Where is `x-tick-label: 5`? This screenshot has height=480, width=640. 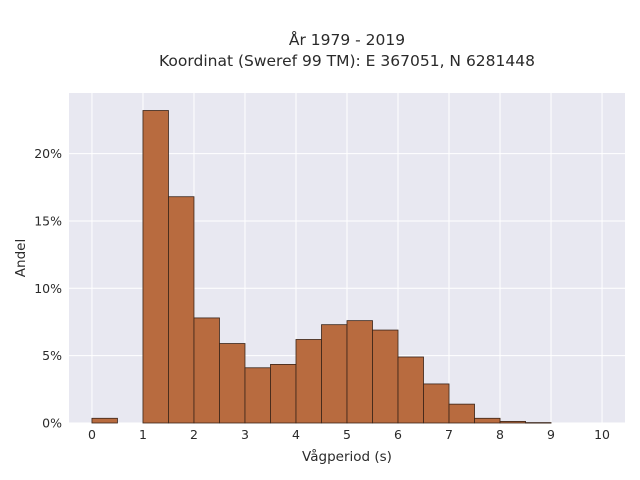 x-tick-label: 5 is located at coordinates (347, 434).